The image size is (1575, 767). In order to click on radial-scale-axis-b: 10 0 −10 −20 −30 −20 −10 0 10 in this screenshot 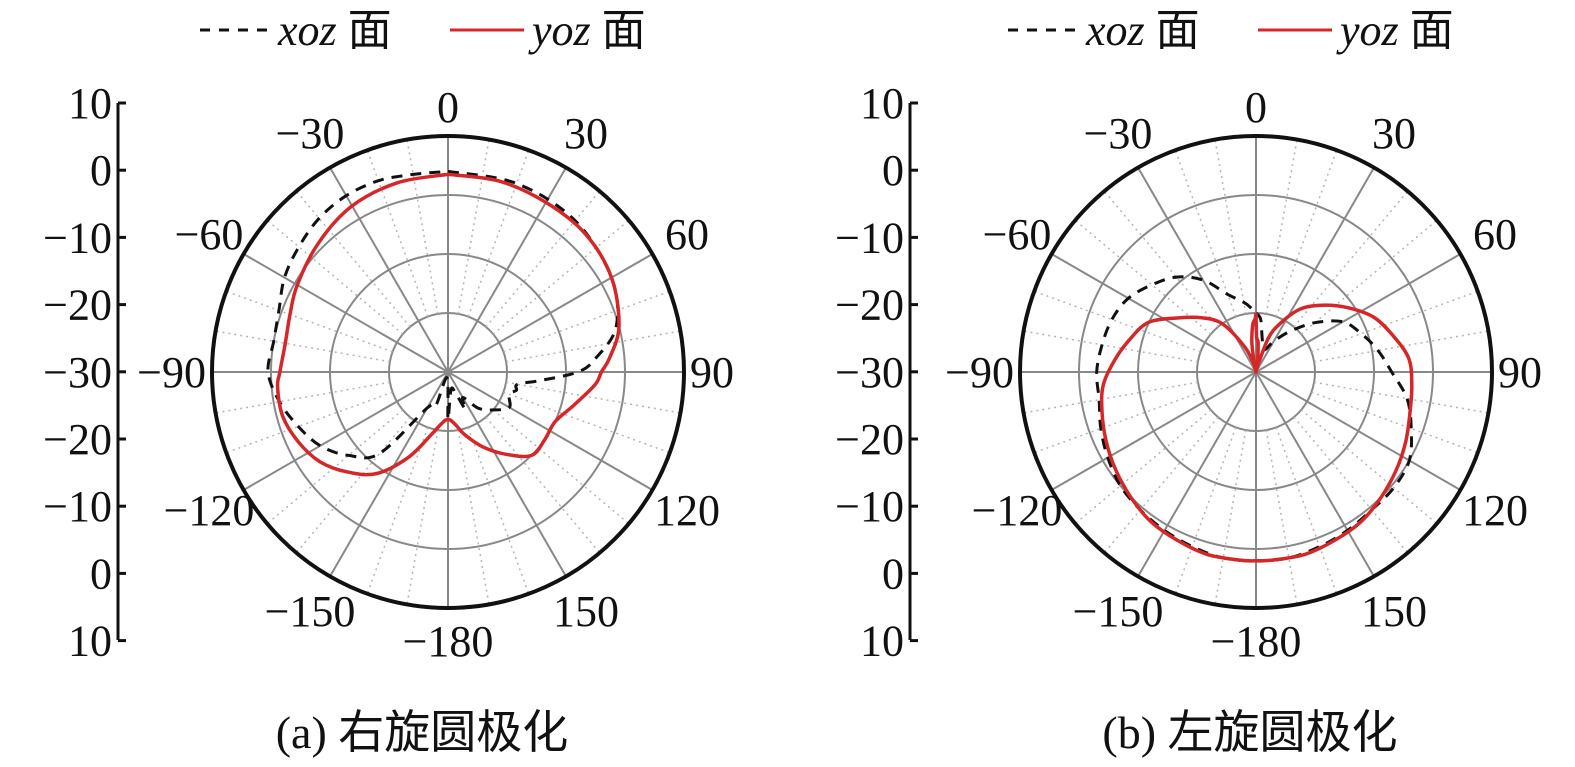, I will do `click(876, 372)`.